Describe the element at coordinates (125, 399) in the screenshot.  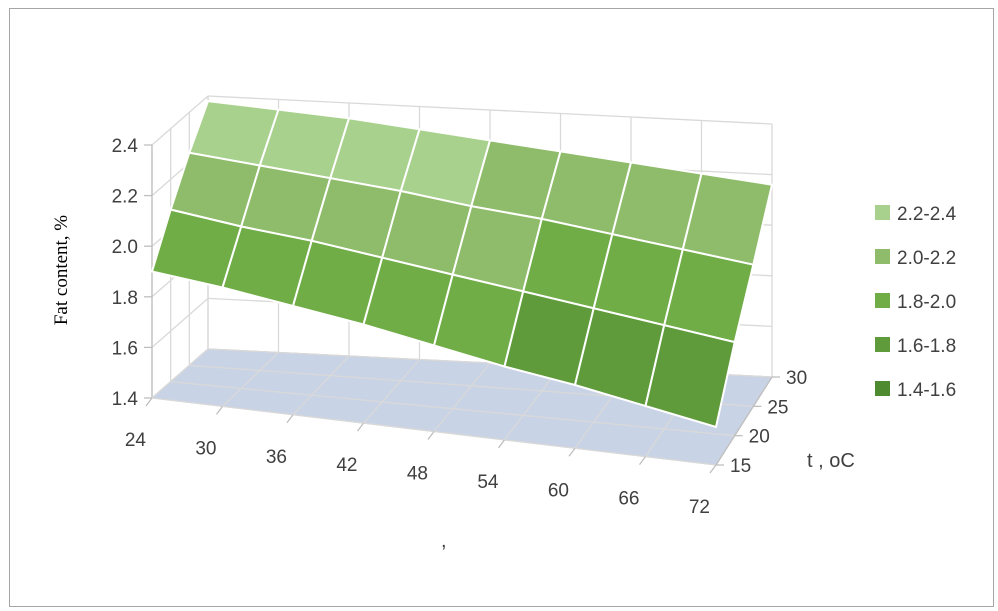
I see `z-tick-label: 1.4` at that location.